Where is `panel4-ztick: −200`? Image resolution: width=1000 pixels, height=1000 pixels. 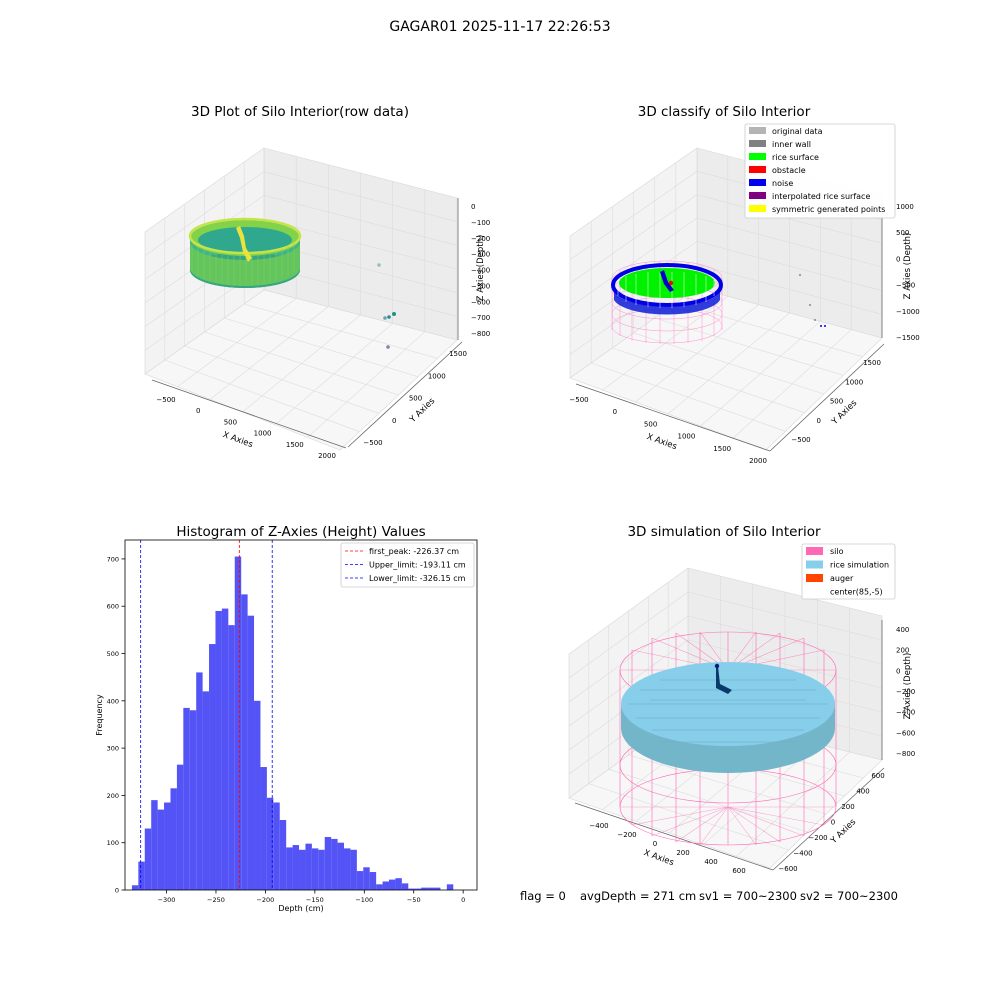 panel4-ztick: −200 is located at coordinates (905, 692).